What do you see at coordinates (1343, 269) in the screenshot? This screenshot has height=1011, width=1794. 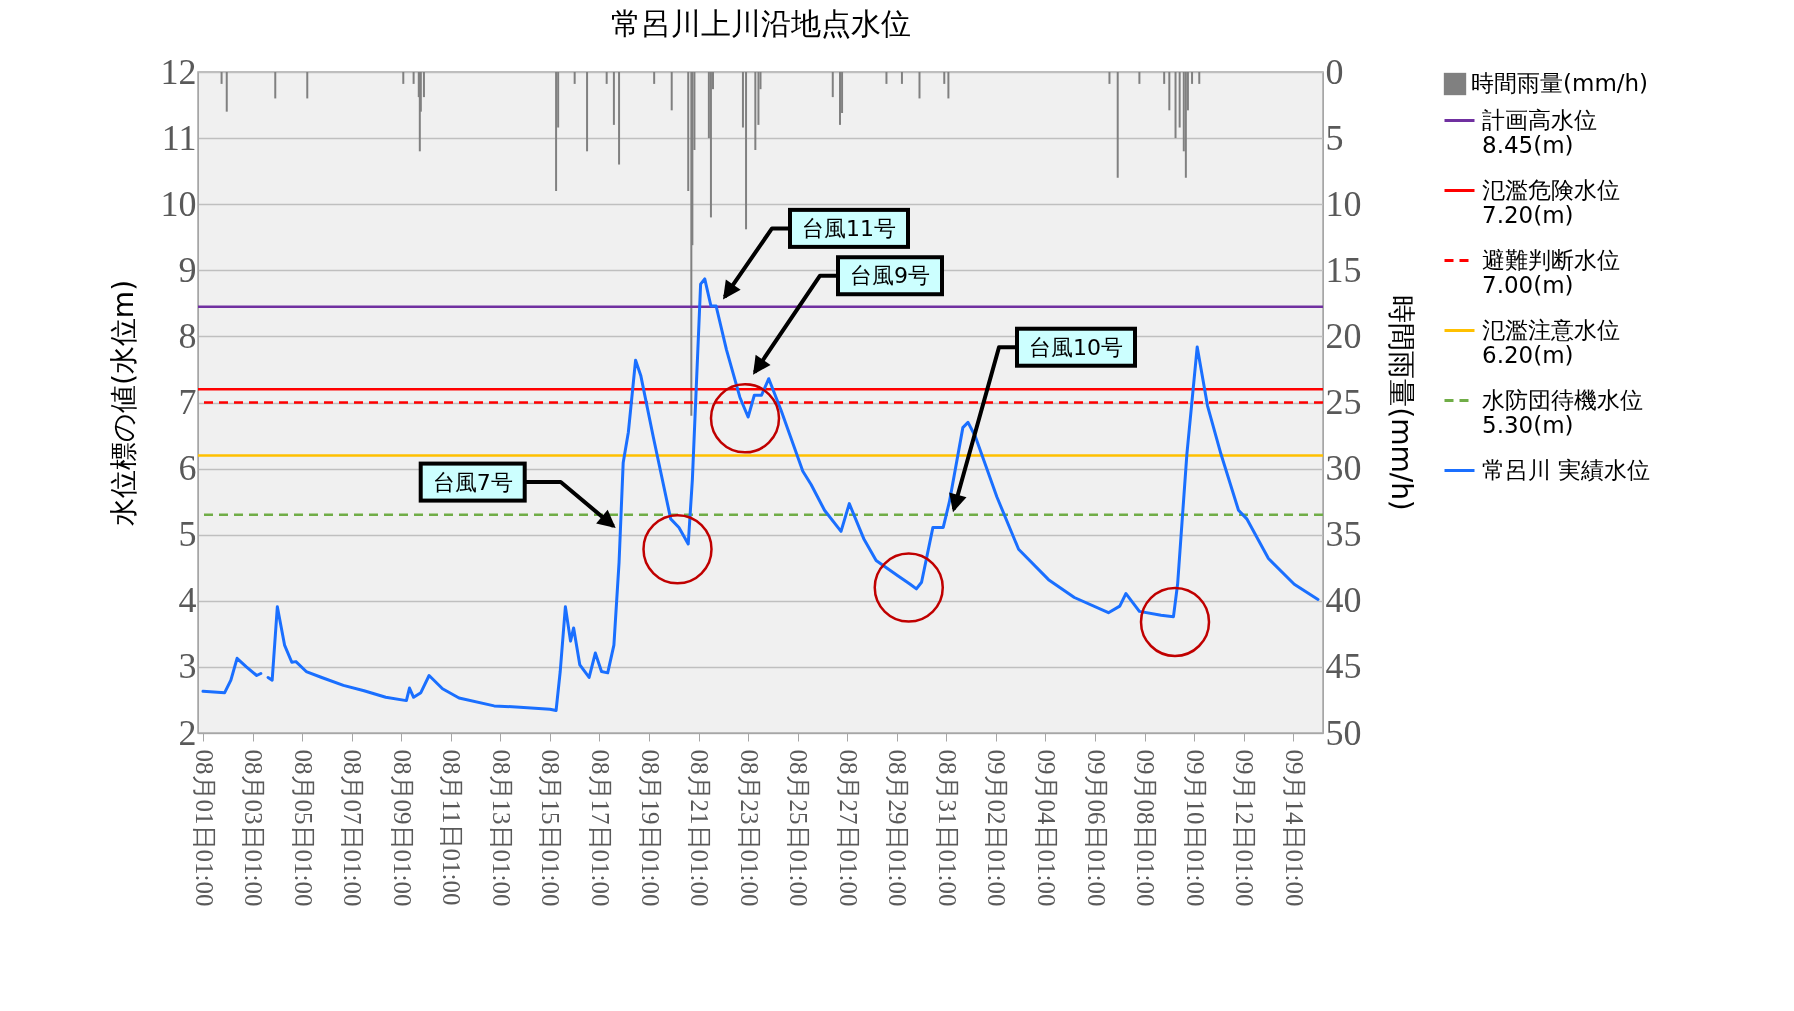 I see `y2-tick-label: 15` at bounding box center [1343, 269].